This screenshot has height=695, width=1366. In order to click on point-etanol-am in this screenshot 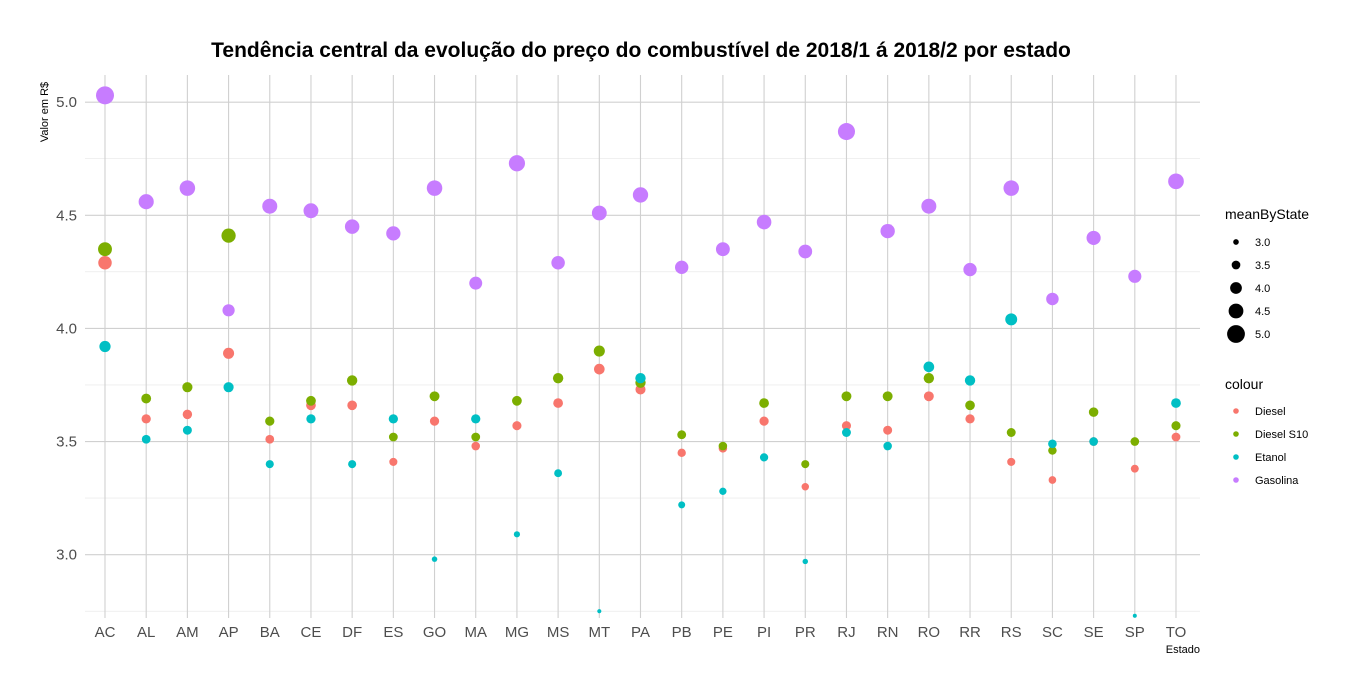, I will do `click(187, 430)`.